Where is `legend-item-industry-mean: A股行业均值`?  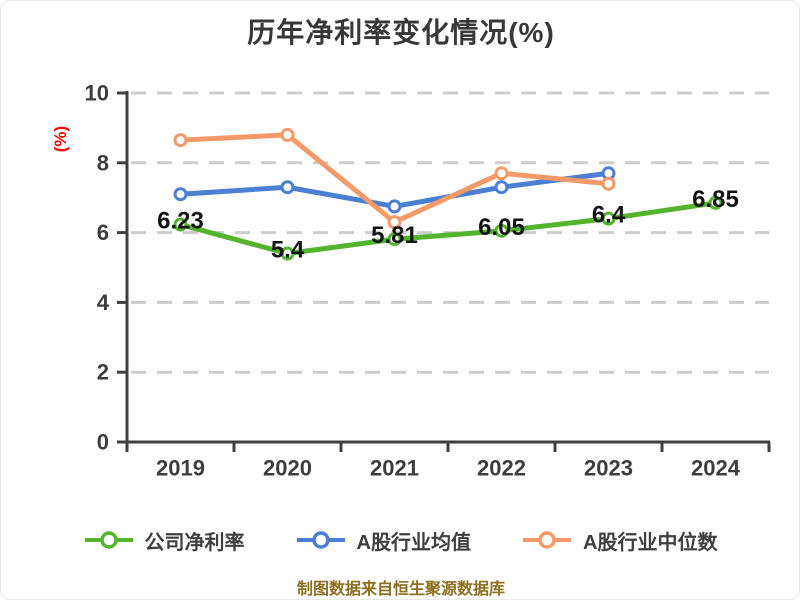
legend-item-industry-mean: A股行业均值 is located at coordinates (383, 540).